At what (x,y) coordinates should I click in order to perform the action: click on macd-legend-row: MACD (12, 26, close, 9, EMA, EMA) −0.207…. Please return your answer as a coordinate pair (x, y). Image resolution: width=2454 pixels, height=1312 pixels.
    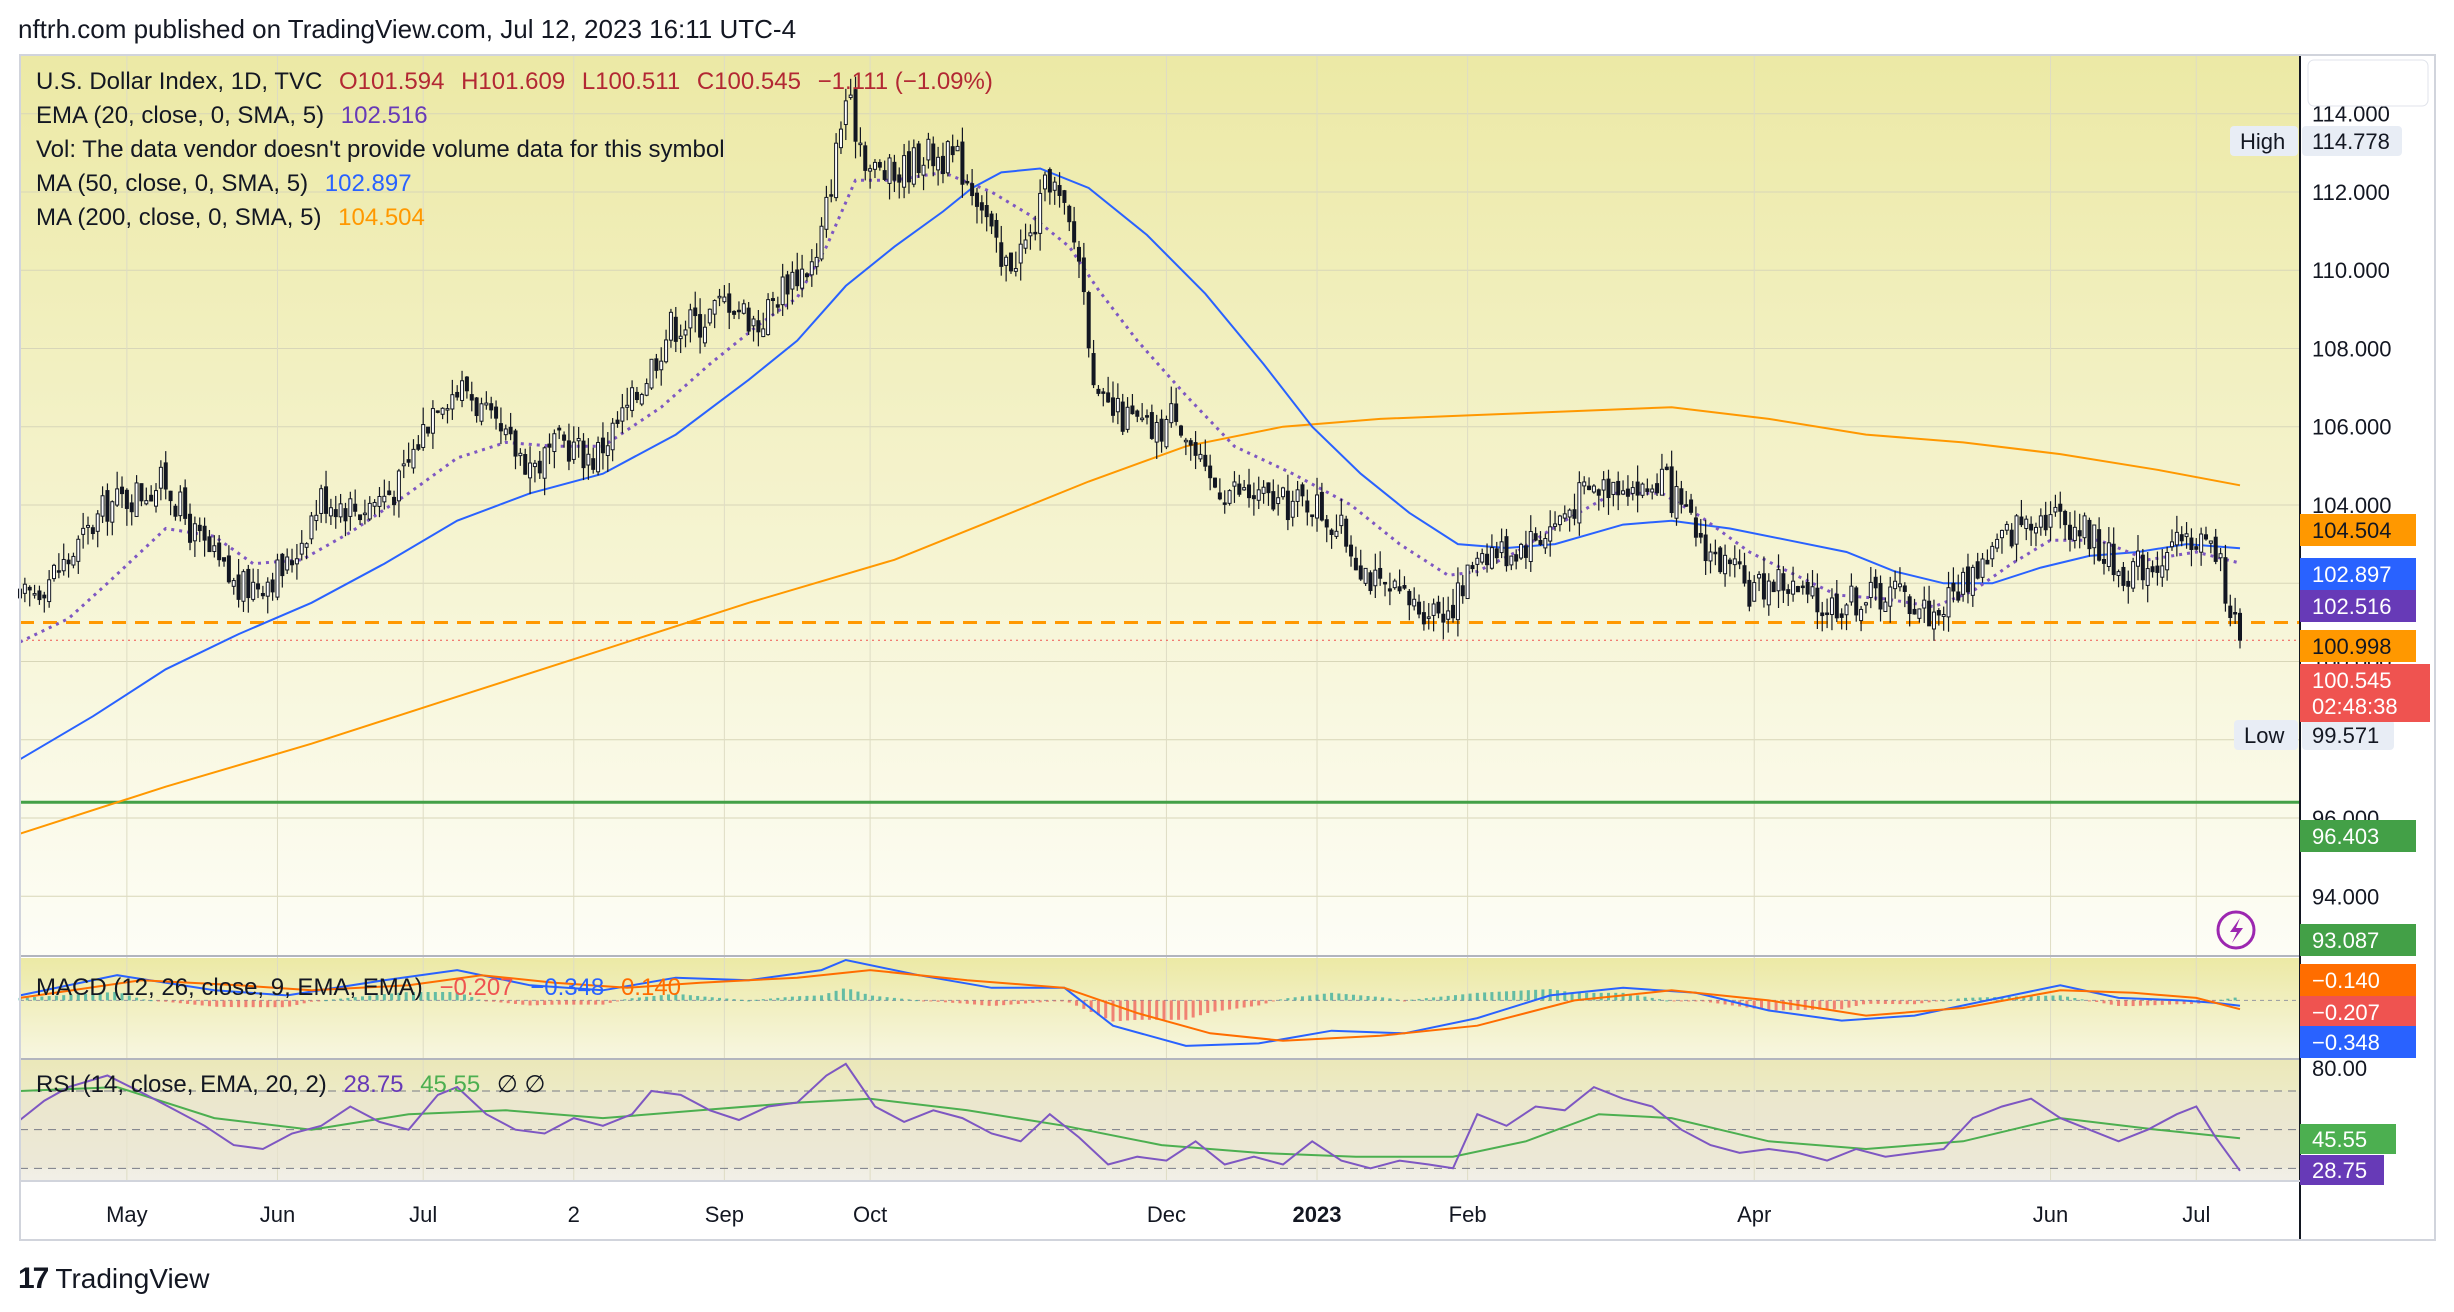
    Looking at the image, I should click on (363, 988).